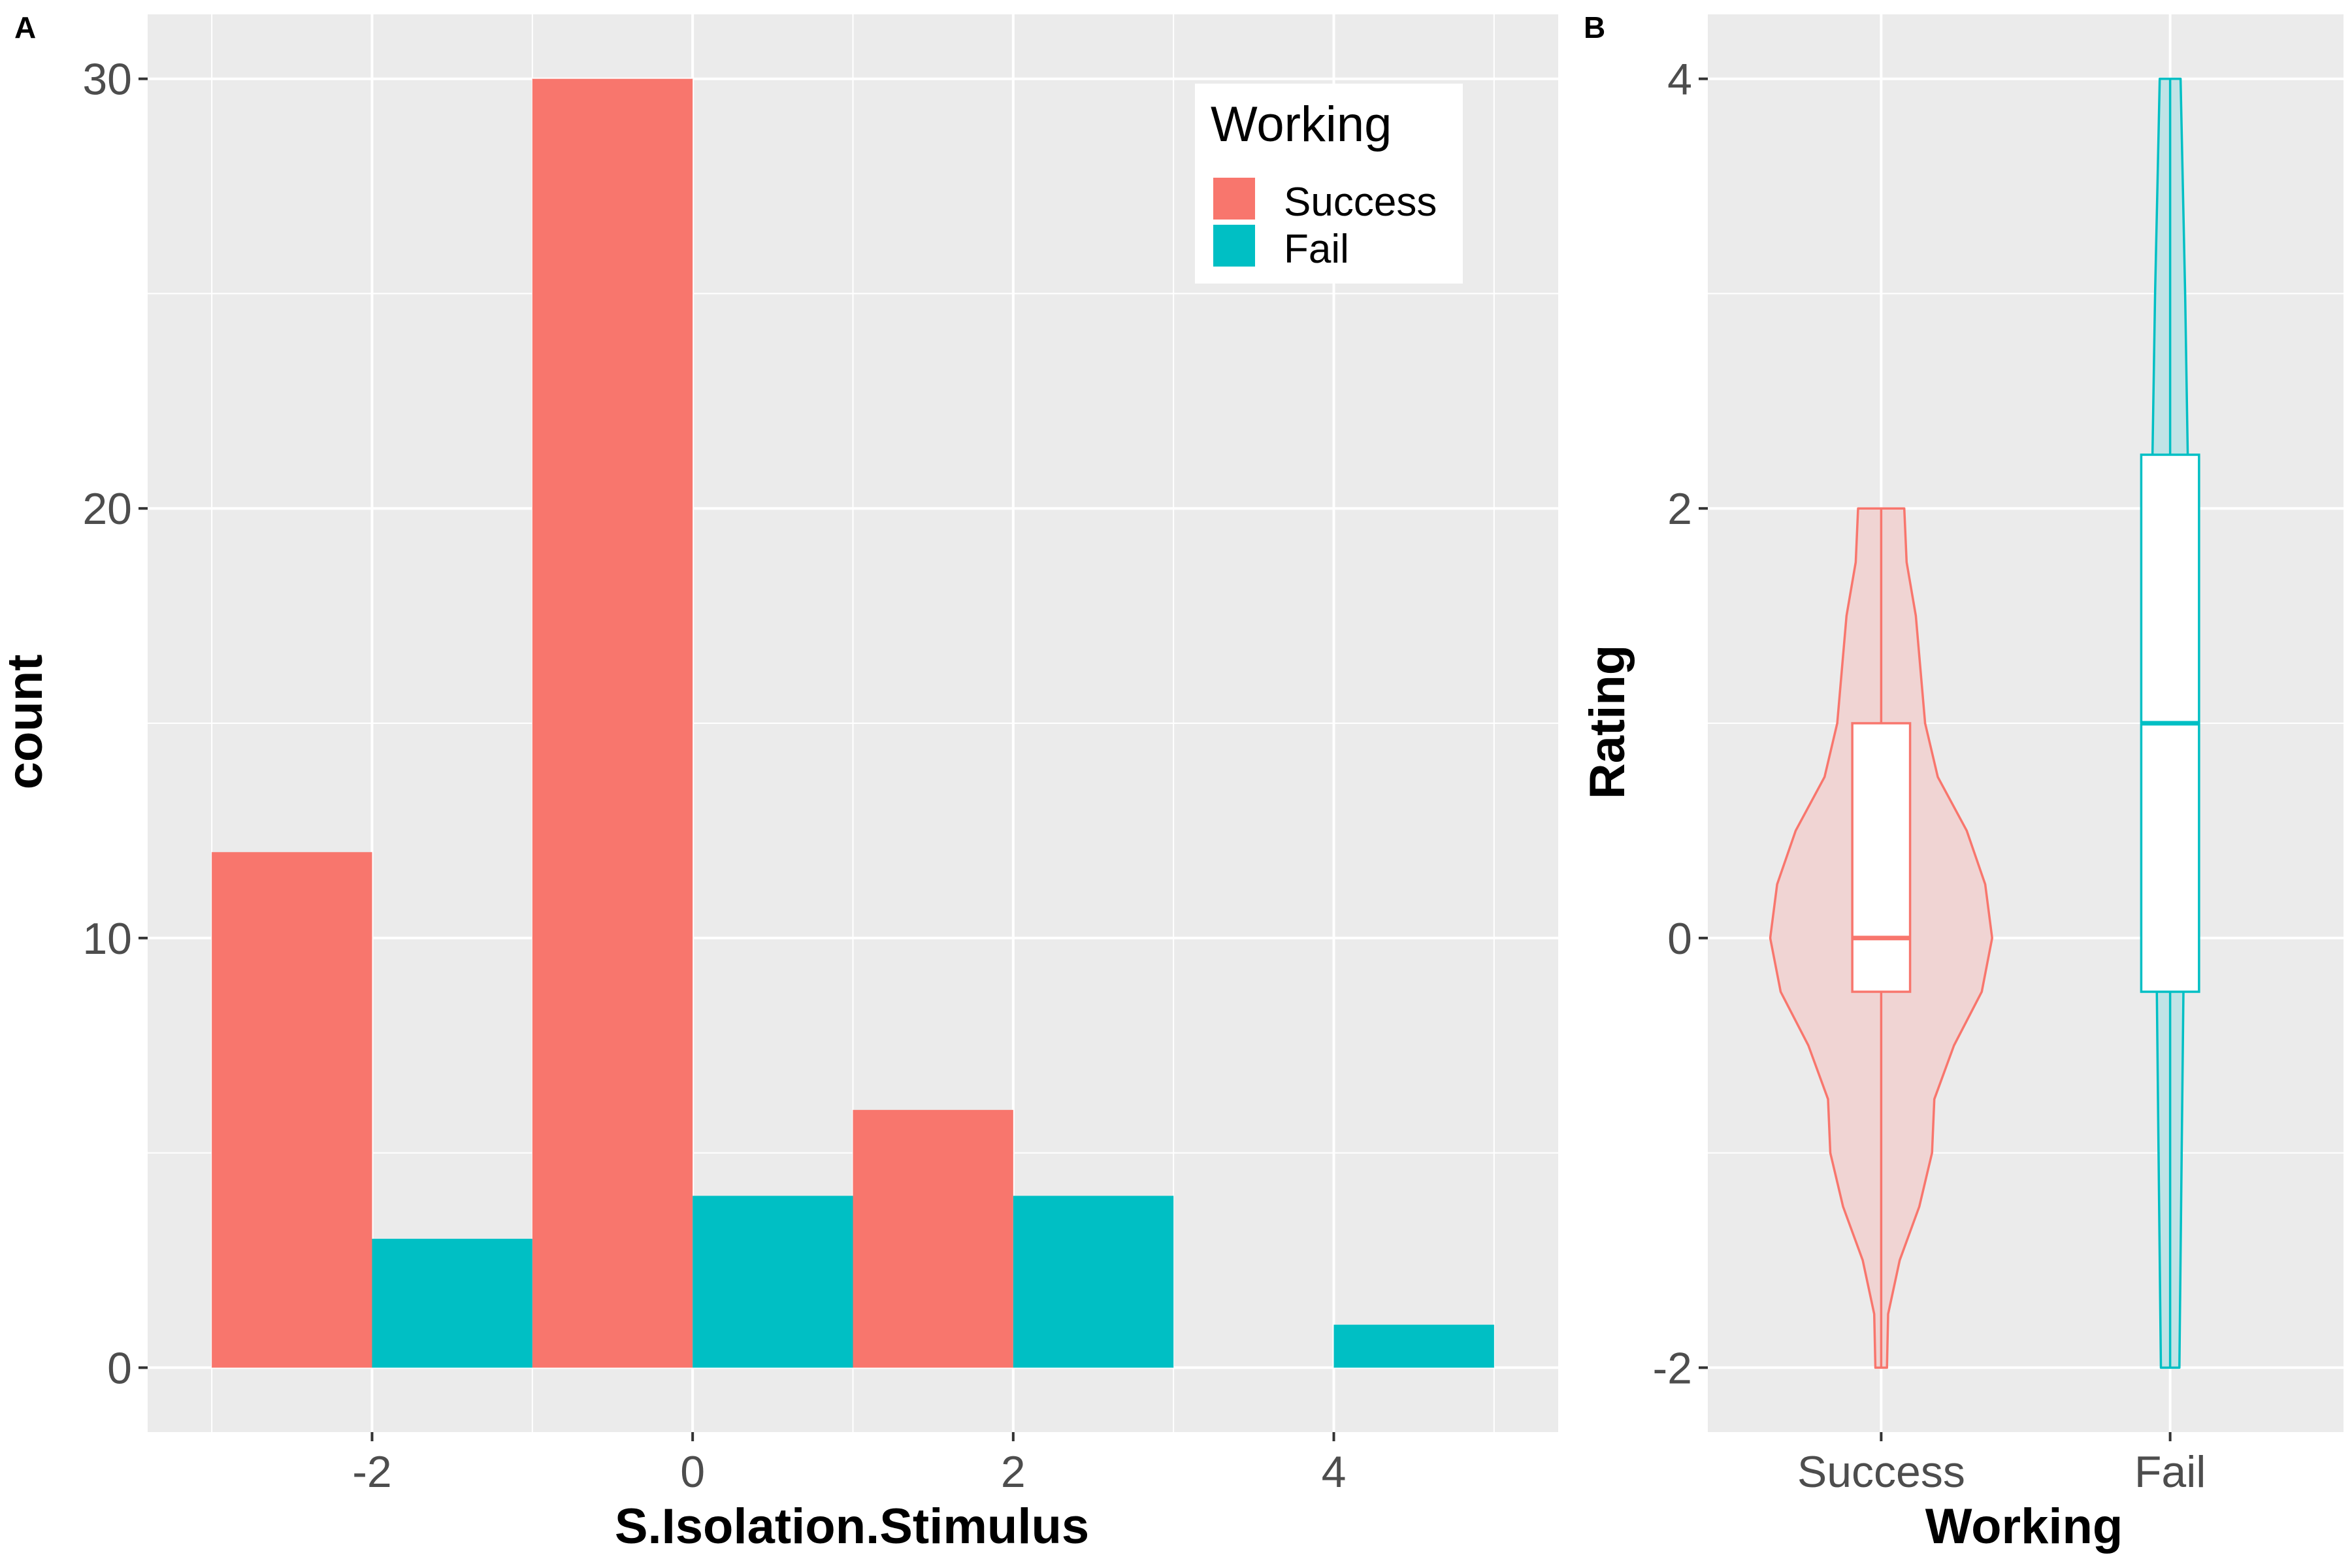 This screenshot has height=1568, width=2352. What do you see at coordinates (1334, 1472) in the screenshot?
I see `x-tick-label: 4` at bounding box center [1334, 1472].